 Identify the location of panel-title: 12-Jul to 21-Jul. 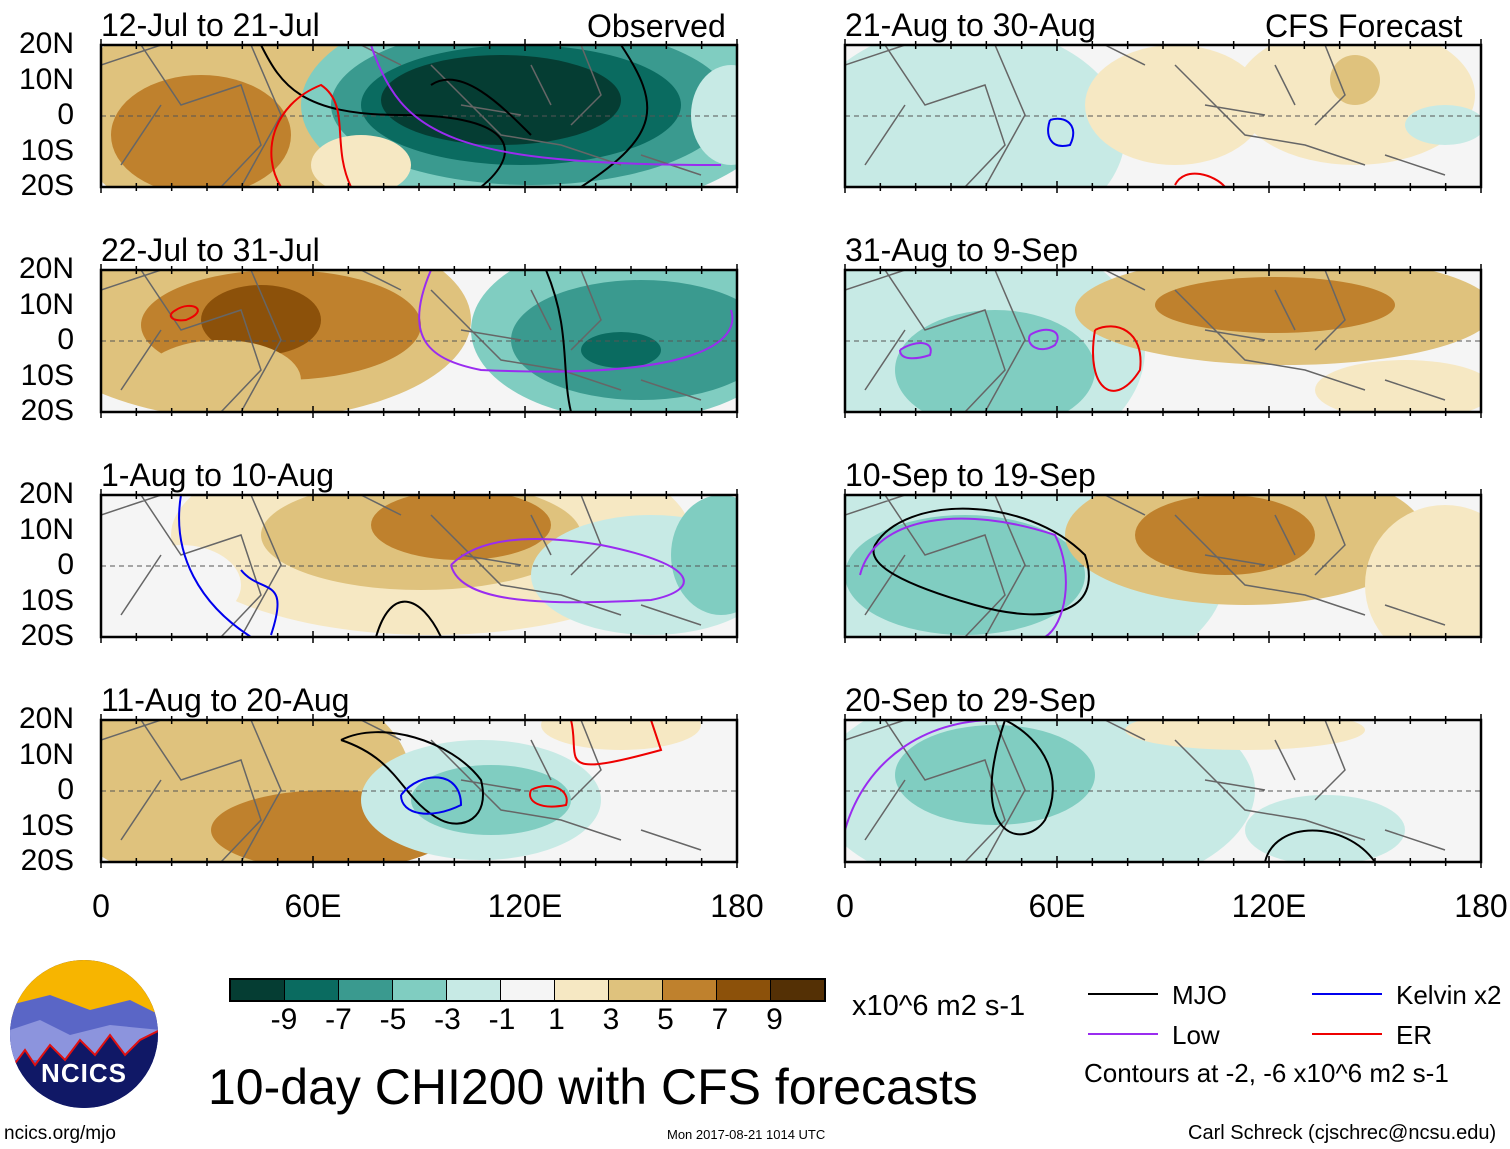
(210, 25).